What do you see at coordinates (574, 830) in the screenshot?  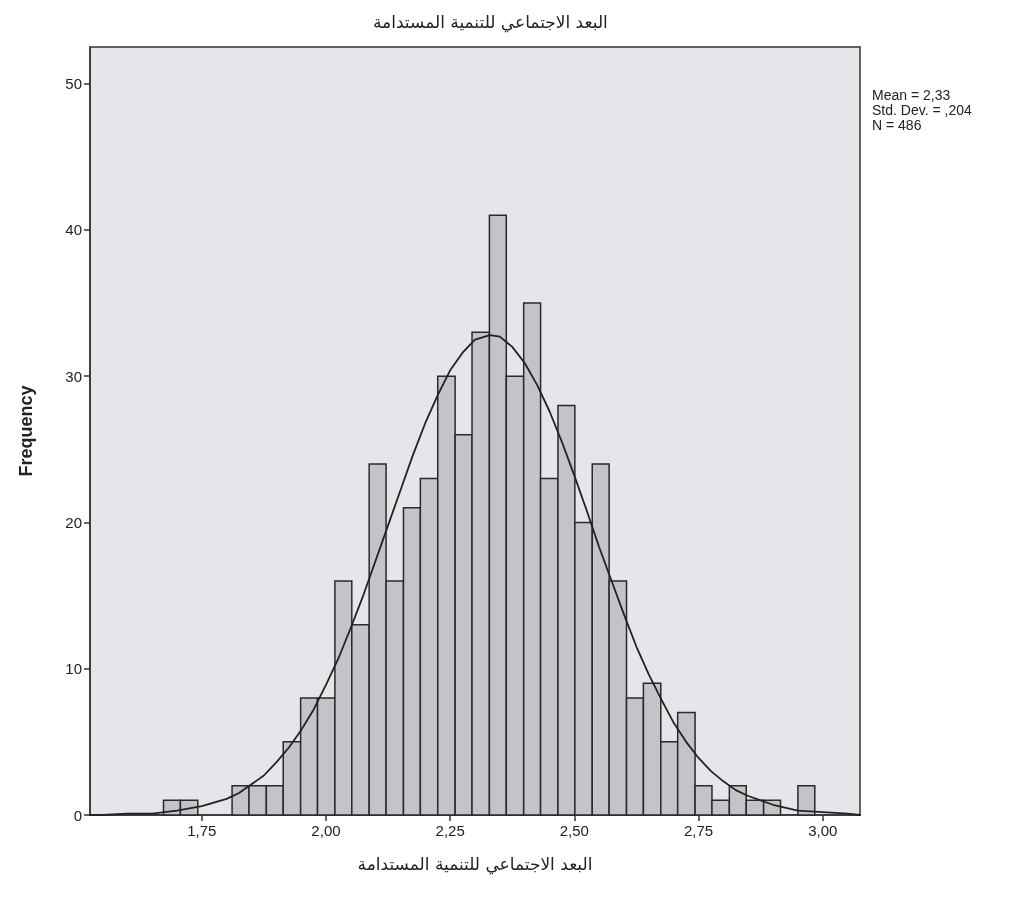 I see `x-tick-label: 2,50` at bounding box center [574, 830].